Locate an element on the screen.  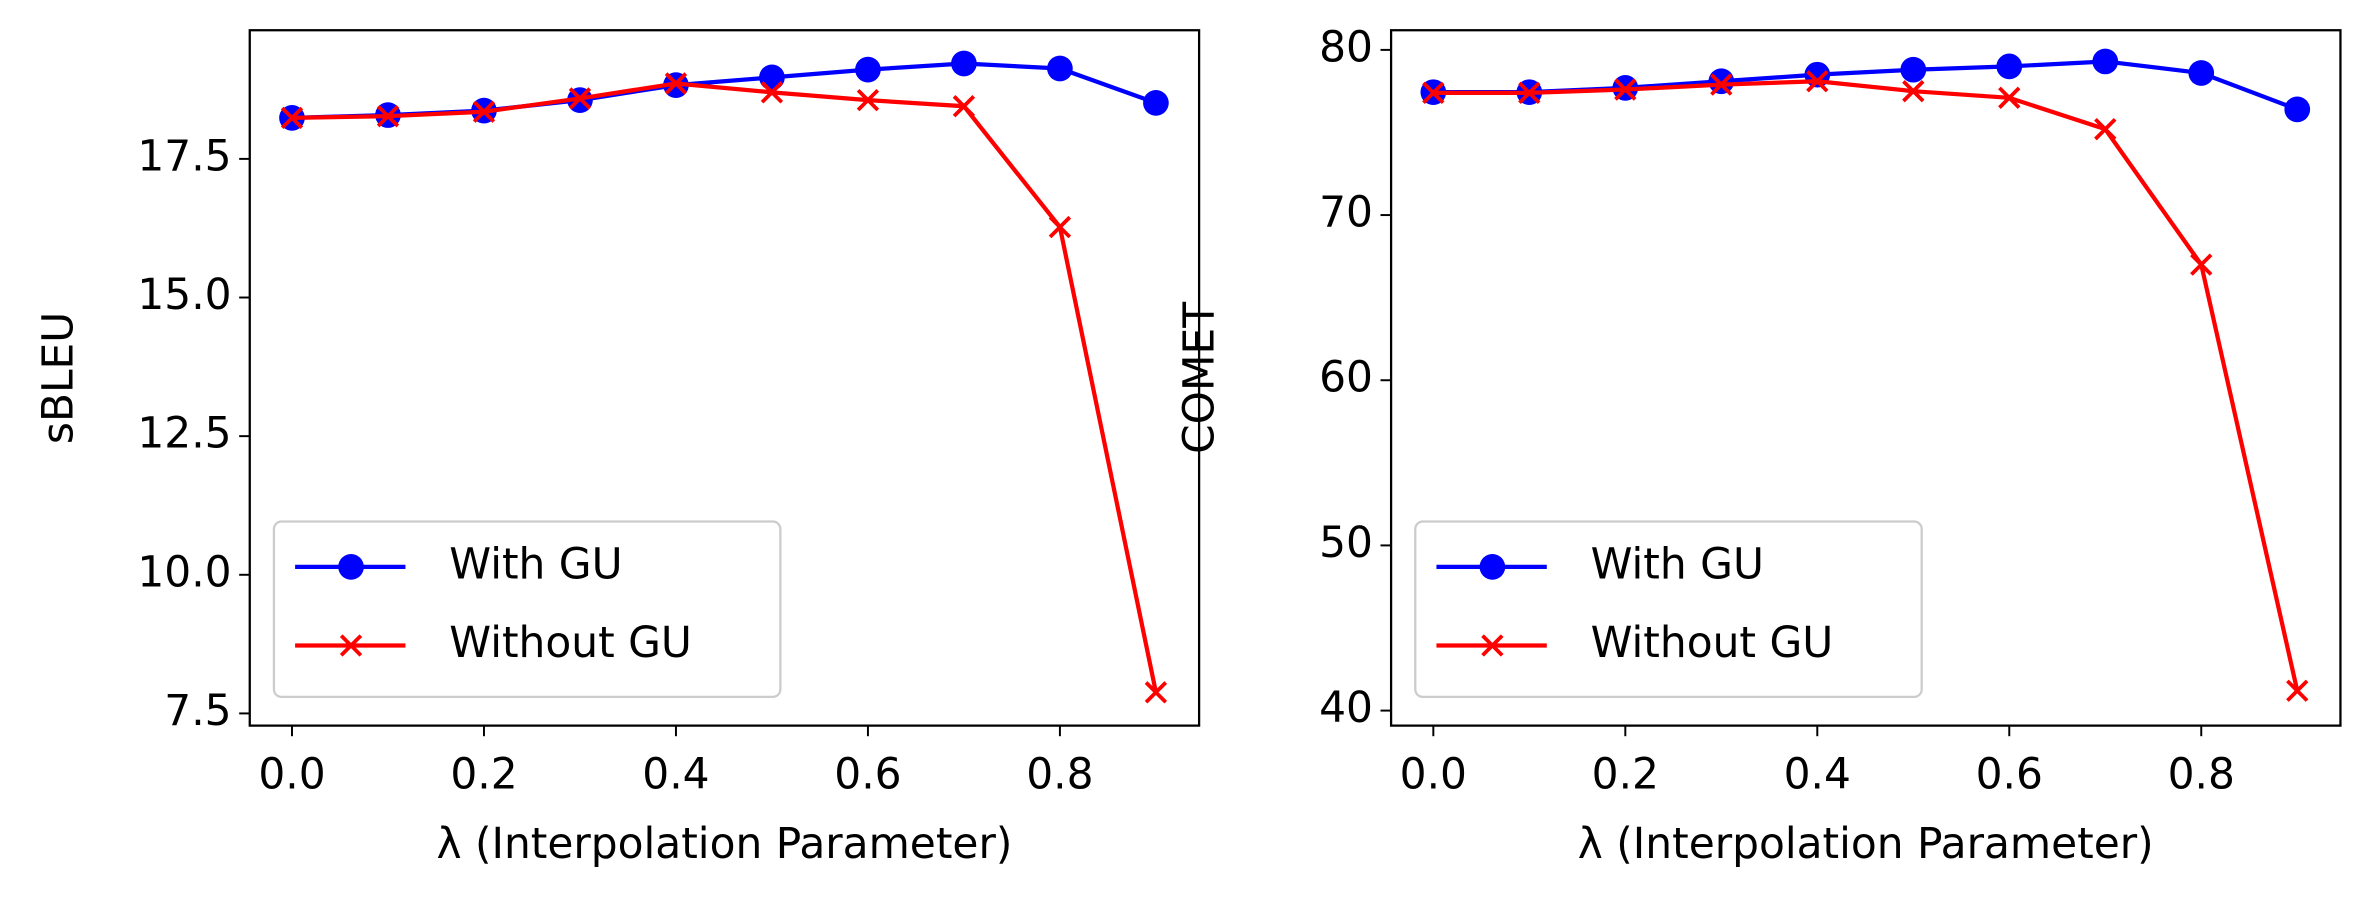
y-tick-label: 70 is located at coordinates (1346, 212).